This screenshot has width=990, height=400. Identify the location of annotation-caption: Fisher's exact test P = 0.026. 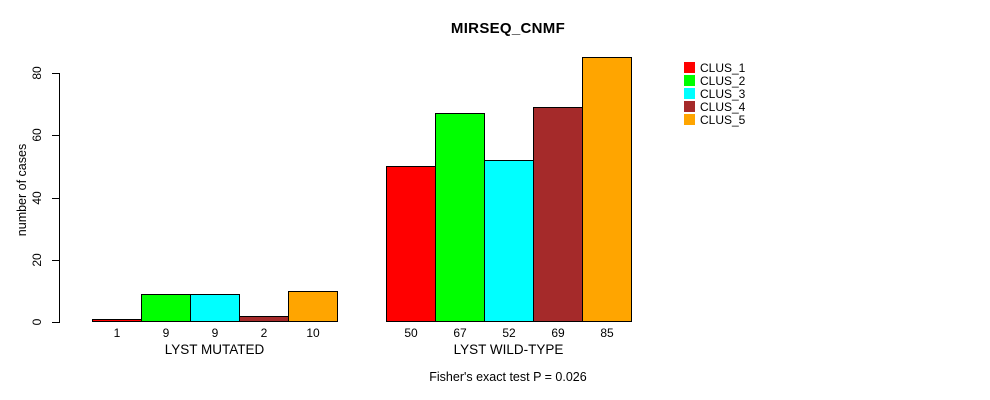
(508, 377).